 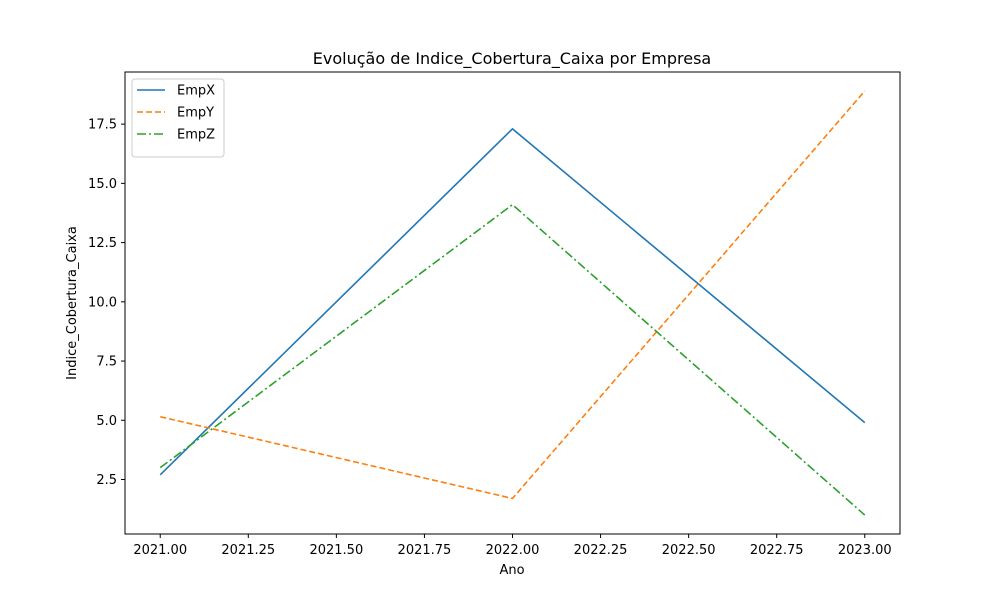 I want to click on legend-label-empx: EmpX, so click(x=196, y=91).